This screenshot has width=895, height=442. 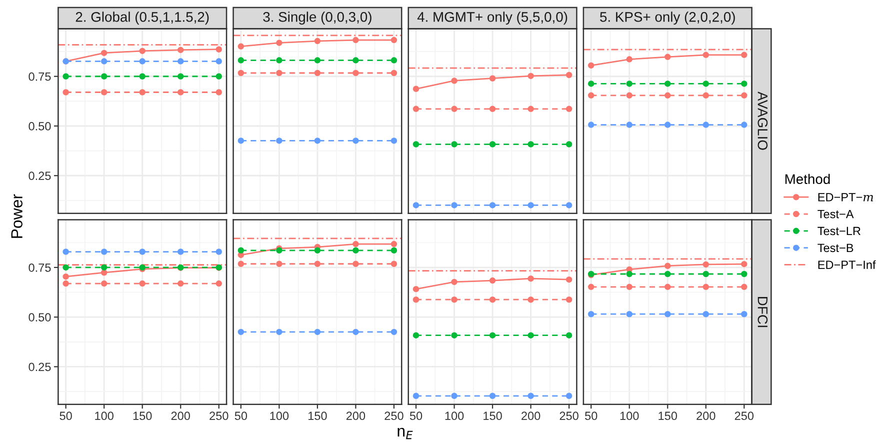 What do you see at coordinates (836, 214) in the screenshot?
I see `legend-label: Test−A` at bounding box center [836, 214].